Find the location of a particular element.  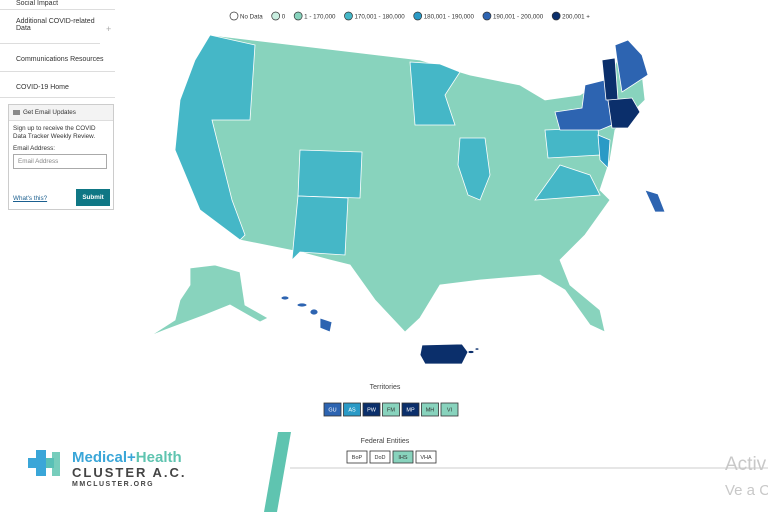

territories-title: Territories is located at coordinates (385, 387).